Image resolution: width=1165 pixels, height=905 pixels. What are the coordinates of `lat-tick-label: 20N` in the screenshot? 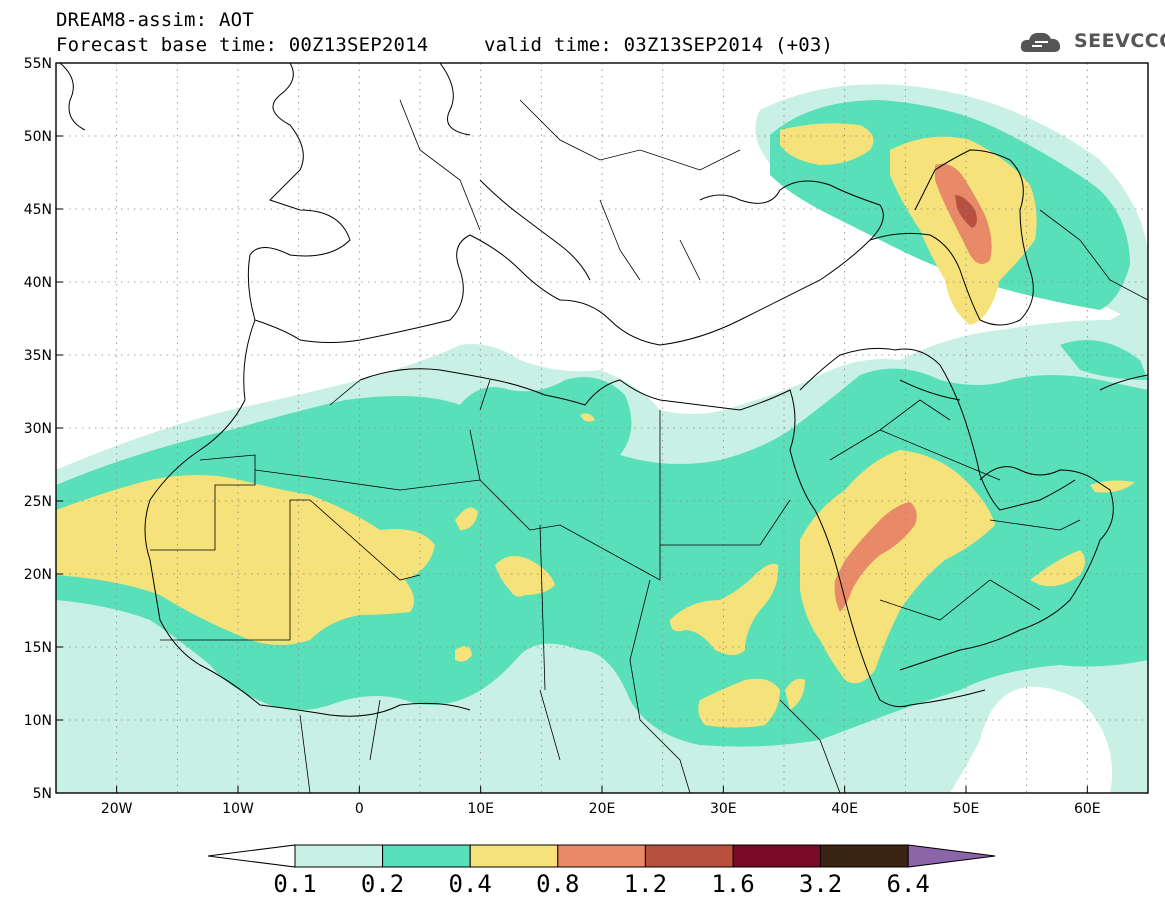 It's located at (38, 575).